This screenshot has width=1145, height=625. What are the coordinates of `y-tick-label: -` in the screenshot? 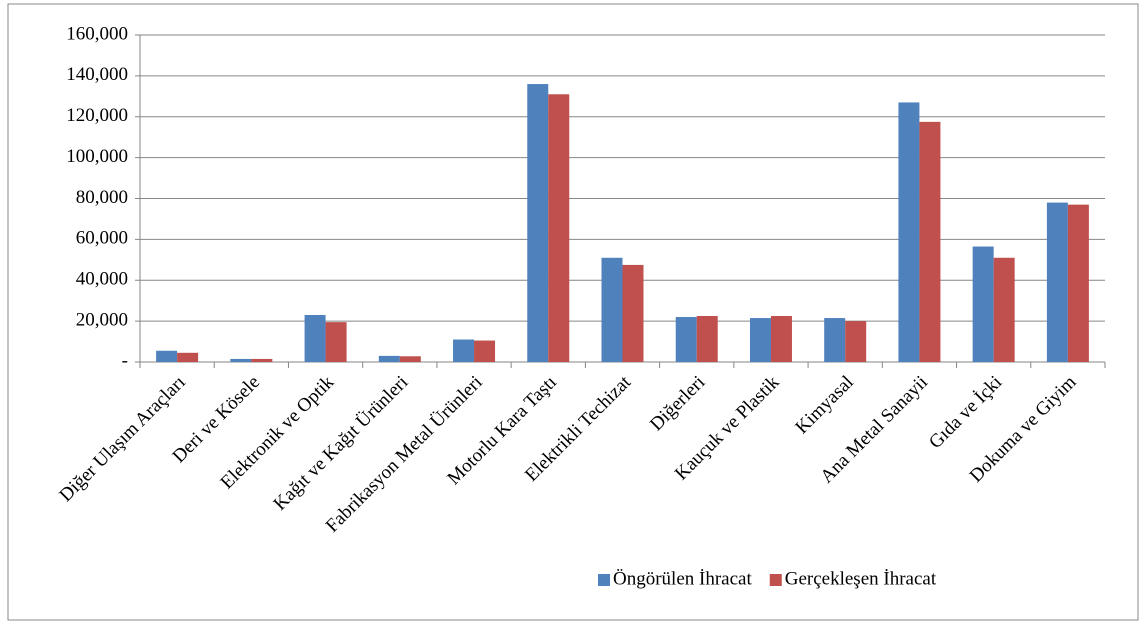 It's located at (125, 360).